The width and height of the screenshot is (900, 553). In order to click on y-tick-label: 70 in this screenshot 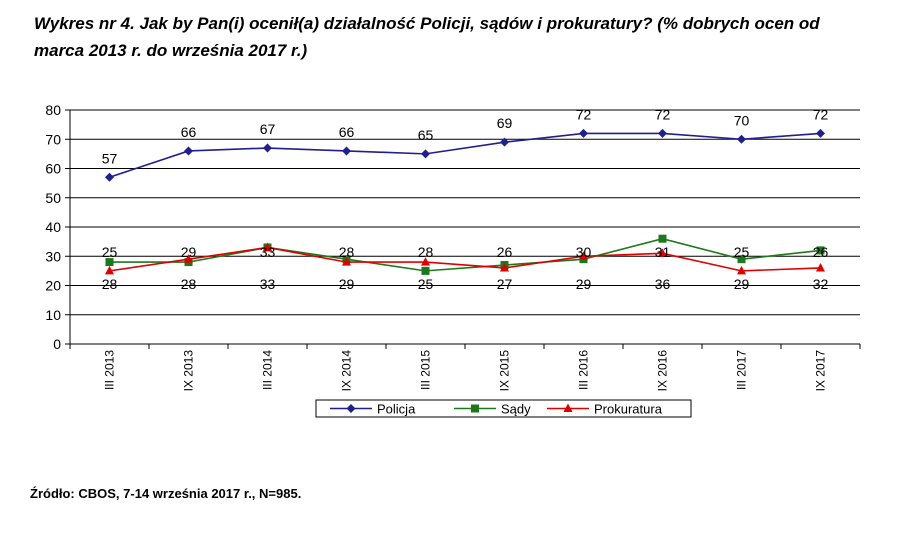, I will do `click(53, 139)`.